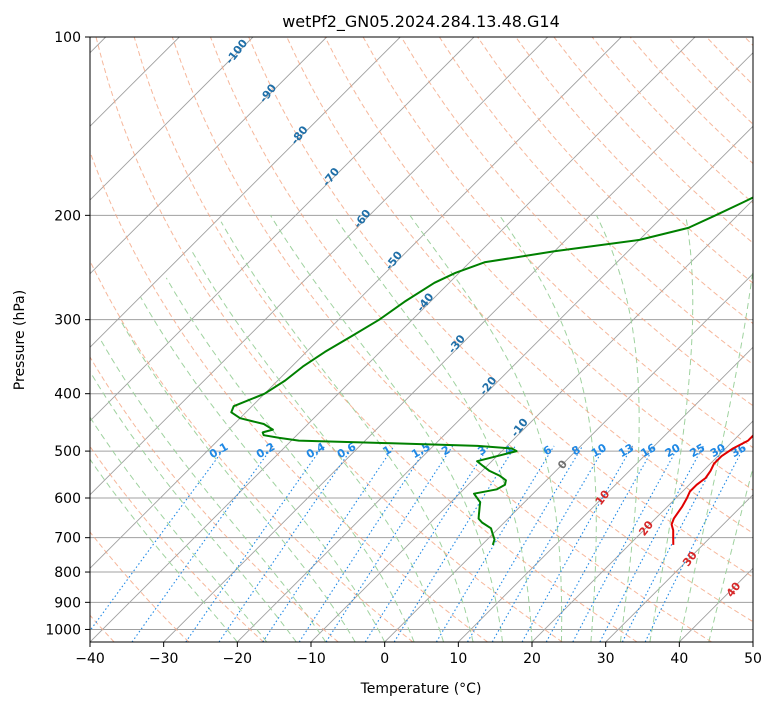  I want to click on x-tick-label: 10, so click(458, 659).